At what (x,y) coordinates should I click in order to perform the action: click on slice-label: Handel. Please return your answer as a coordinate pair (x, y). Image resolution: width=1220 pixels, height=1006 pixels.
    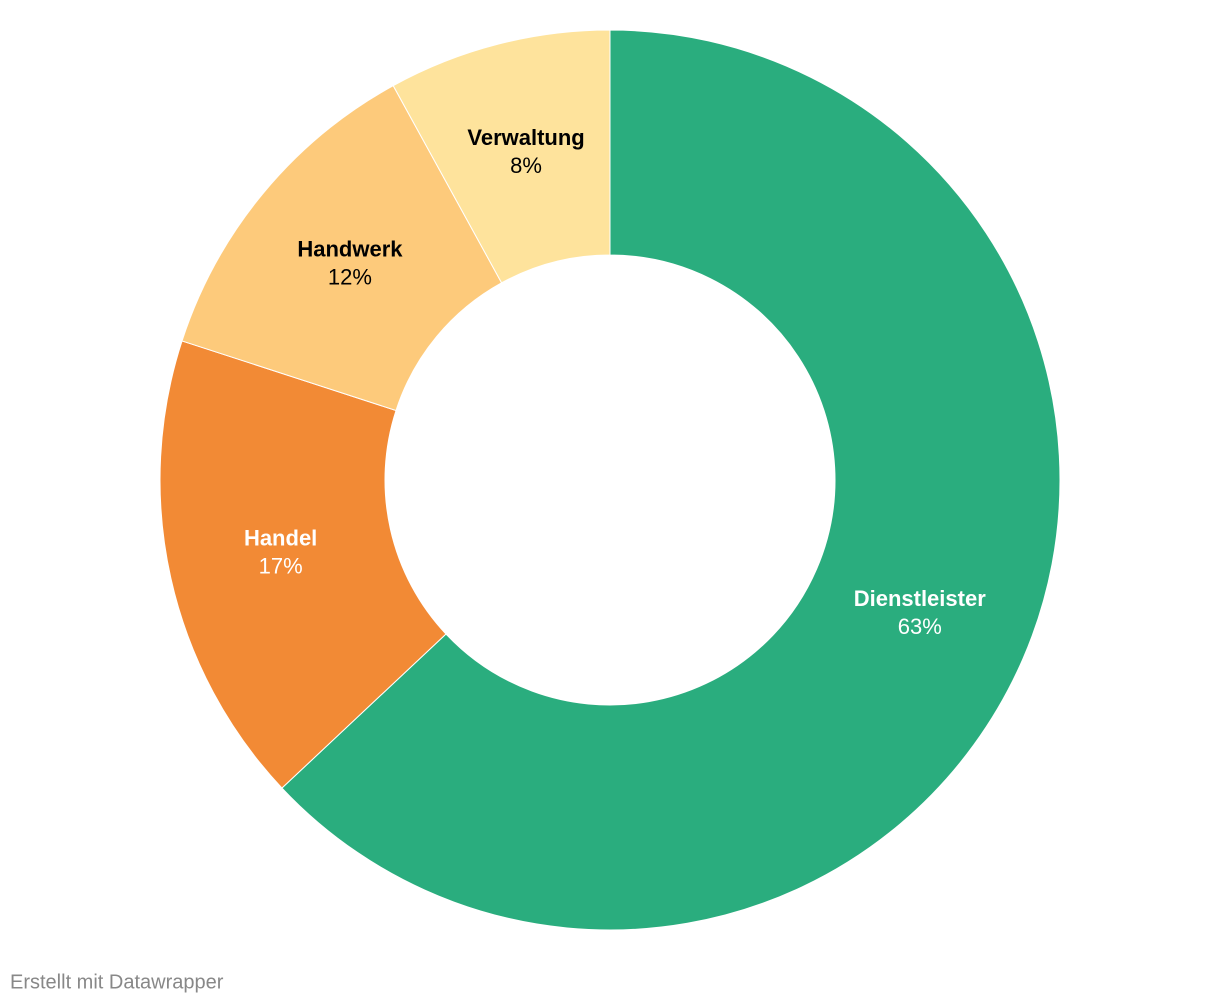
    Looking at the image, I should click on (280, 537).